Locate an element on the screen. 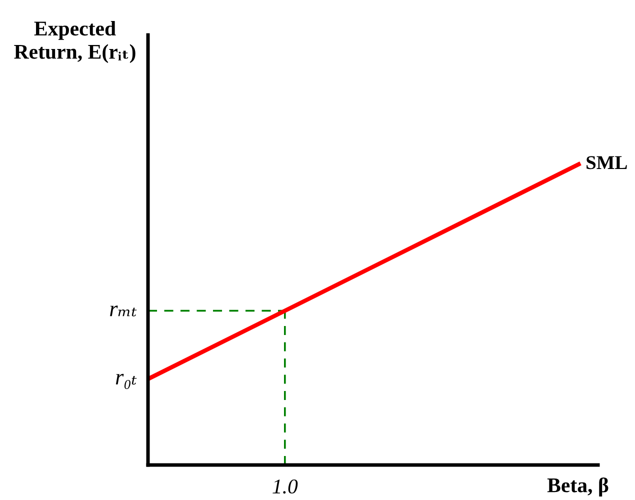  series-label: SML is located at coordinates (606, 163).